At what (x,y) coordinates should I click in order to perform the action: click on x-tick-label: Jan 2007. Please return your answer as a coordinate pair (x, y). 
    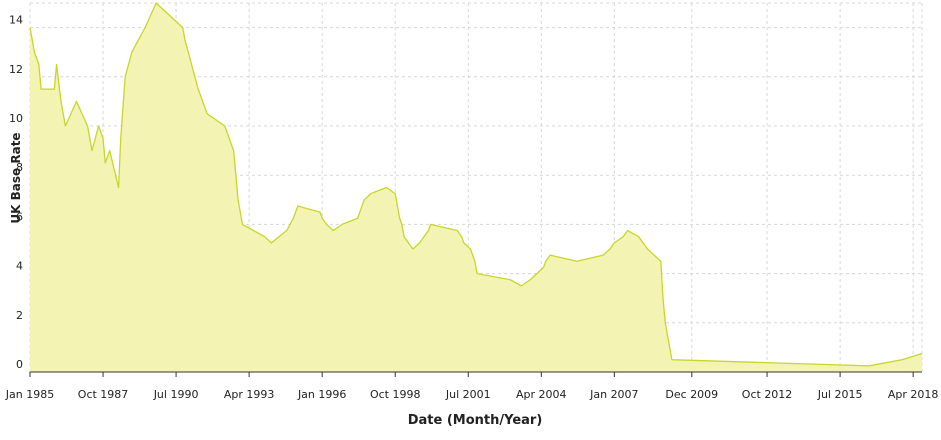
    Looking at the image, I should click on (613, 394).